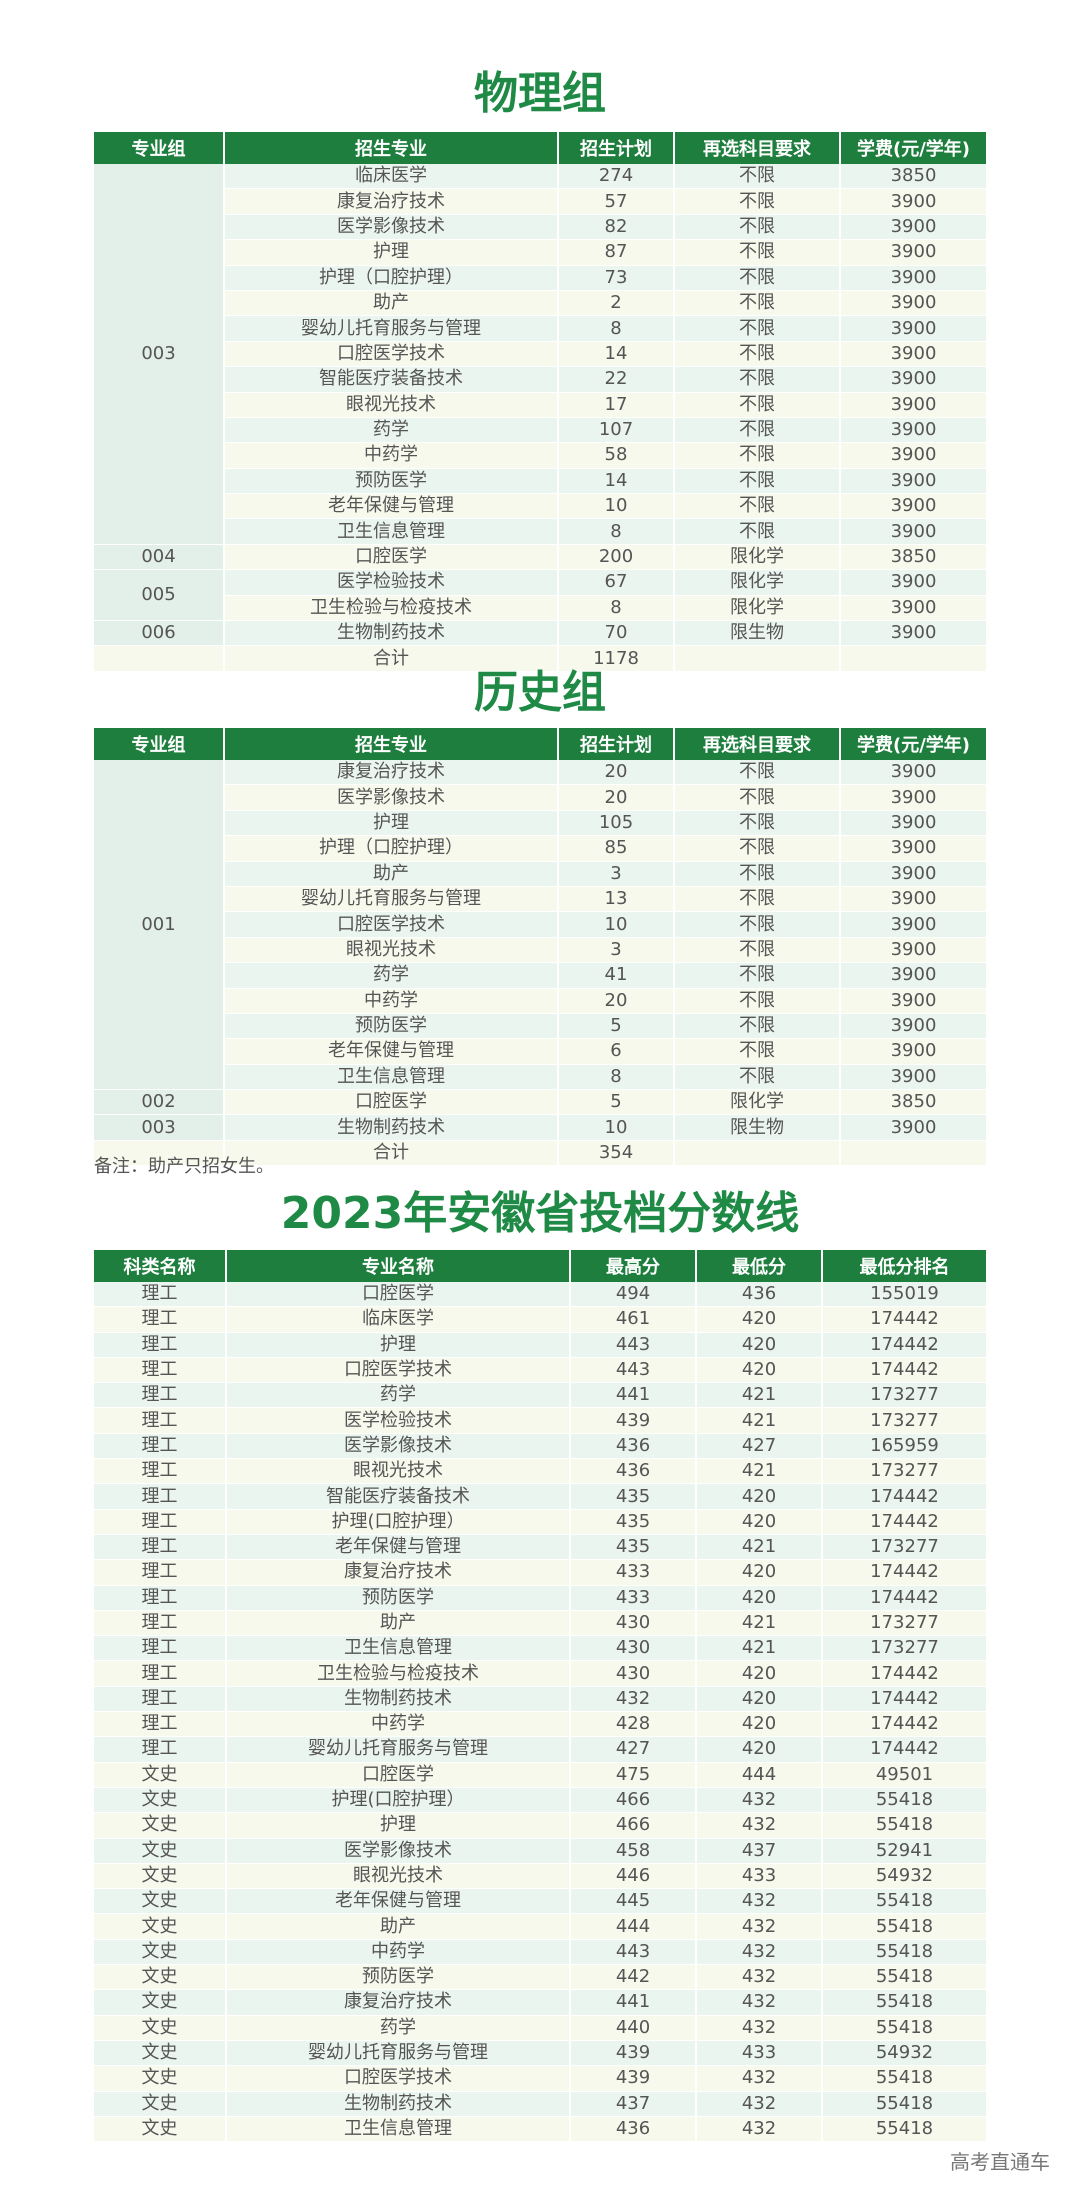 The image size is (1080, 2195). Describe the element at coordinates (540, 1001) in the screenshot. I see `table-row: 中药学 20 不限 3900` at that location.